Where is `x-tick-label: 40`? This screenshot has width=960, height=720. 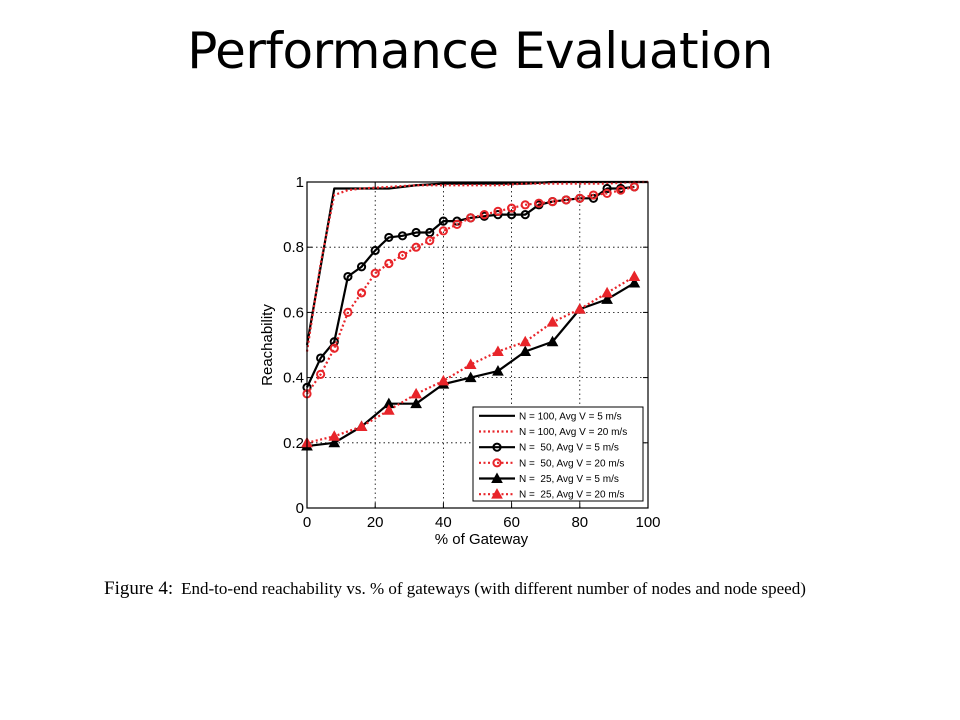 x-tick-label: 40 is located at coordinates (443, 522).